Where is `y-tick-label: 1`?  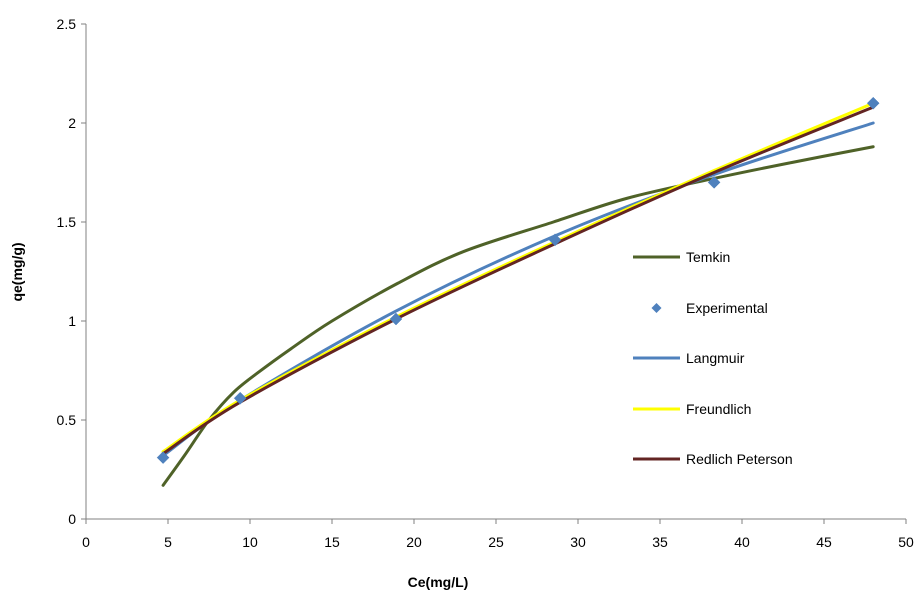 y-tick-label: 1 is located at coordinates (72, 321).